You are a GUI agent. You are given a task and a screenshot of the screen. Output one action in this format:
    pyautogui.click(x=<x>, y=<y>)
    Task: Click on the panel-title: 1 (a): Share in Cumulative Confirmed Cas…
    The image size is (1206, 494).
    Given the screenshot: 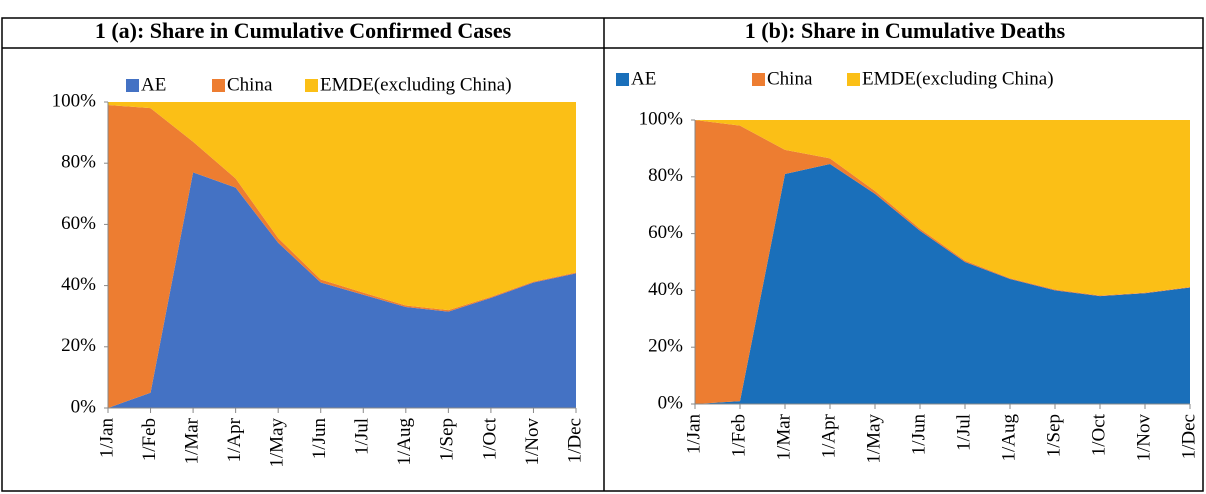 What is the action you would take?
    pyautogui.click(x=303, y=30)
    